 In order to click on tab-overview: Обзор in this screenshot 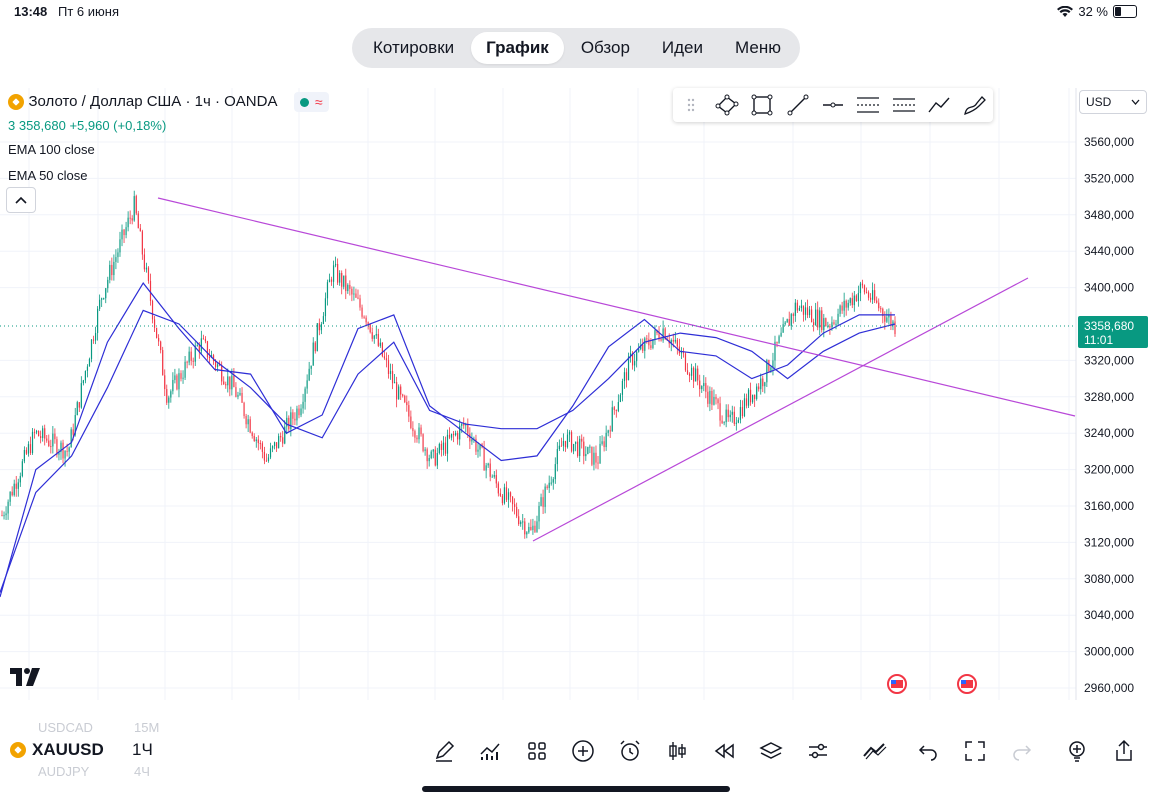, I will do `click(605, 47)`.